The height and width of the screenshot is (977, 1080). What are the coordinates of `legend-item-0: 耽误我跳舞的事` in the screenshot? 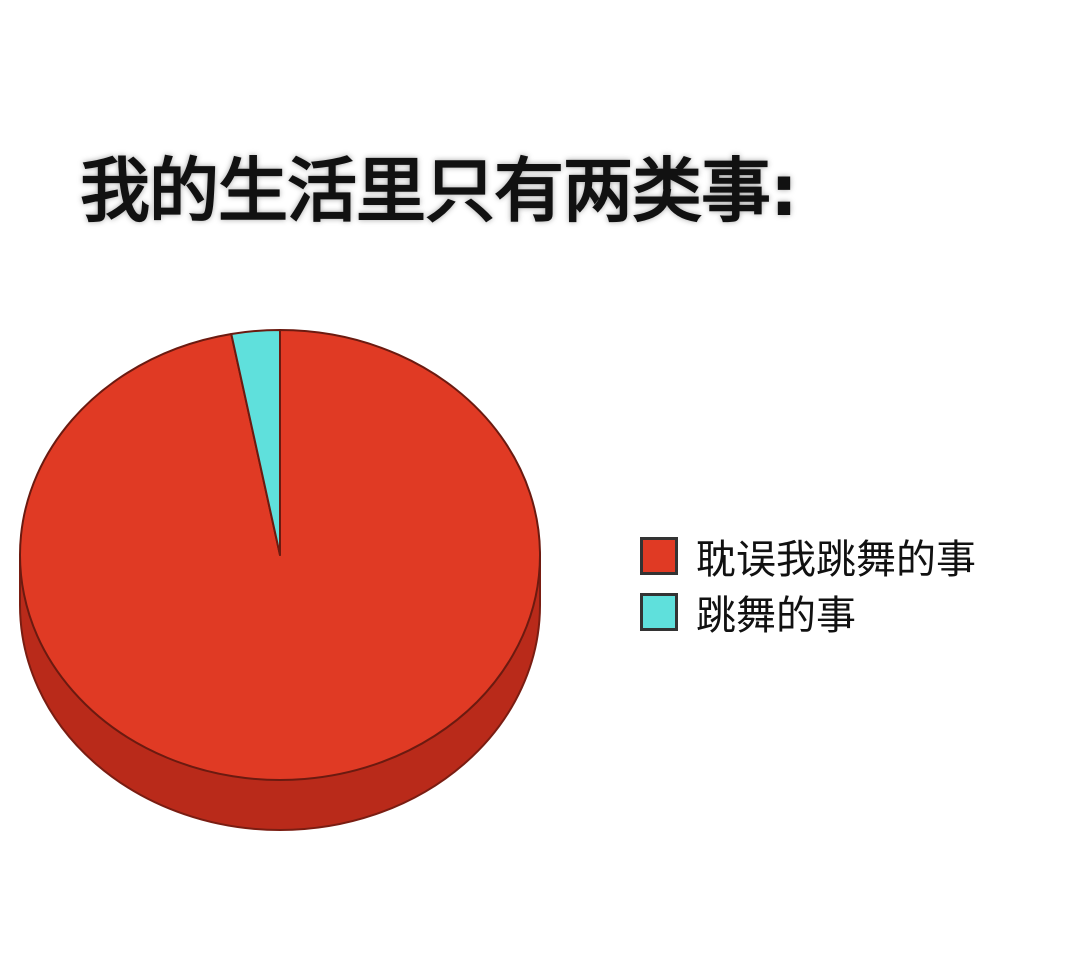 It's located at (808, 556).